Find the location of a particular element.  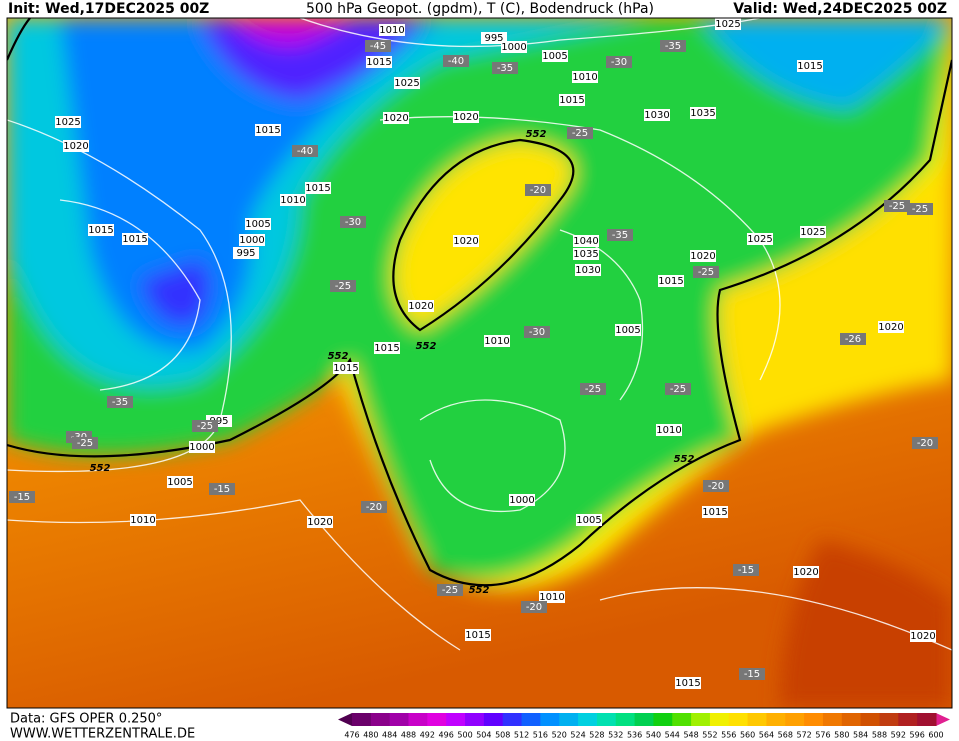

temperature-label: -35 is located at coordinates (120, 402).